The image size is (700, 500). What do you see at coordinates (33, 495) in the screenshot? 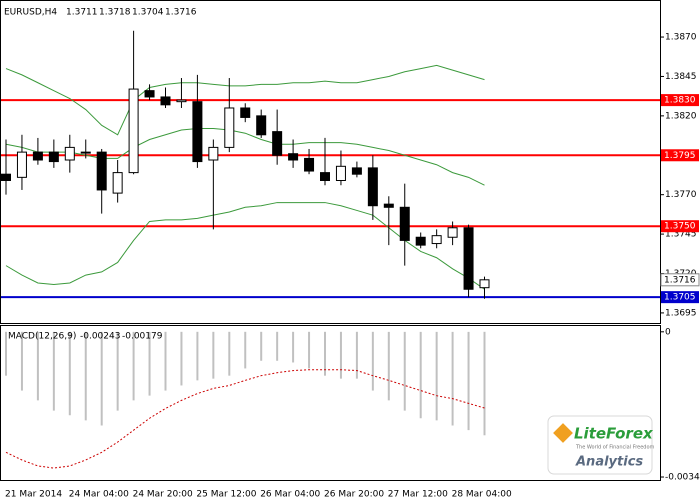
I see `x-tick-label: 21 Mar 2014` at bounding box center [33, 495].